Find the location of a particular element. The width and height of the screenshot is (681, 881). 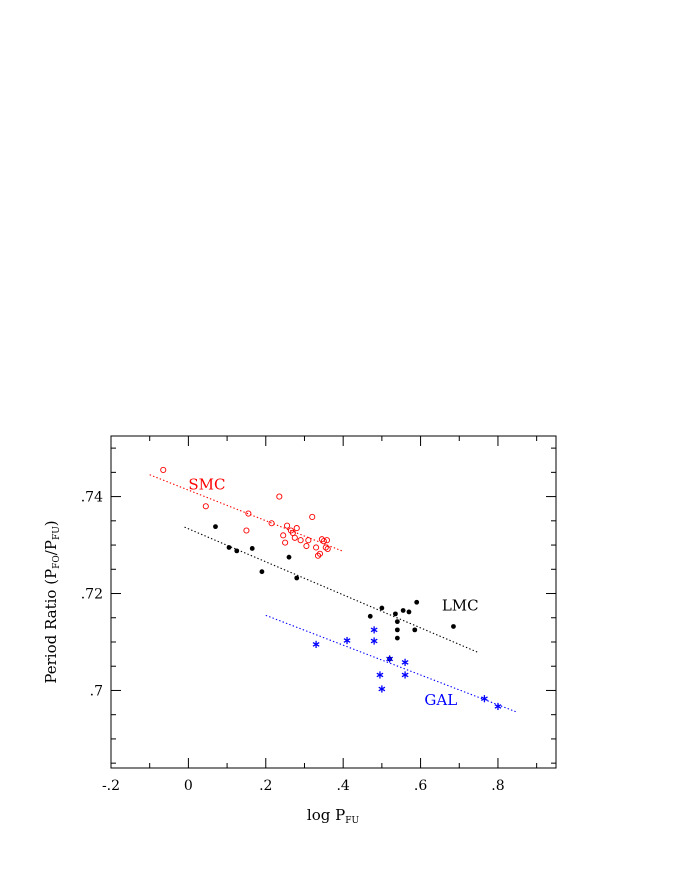

fit-lines is located at coordinates (333, 593).